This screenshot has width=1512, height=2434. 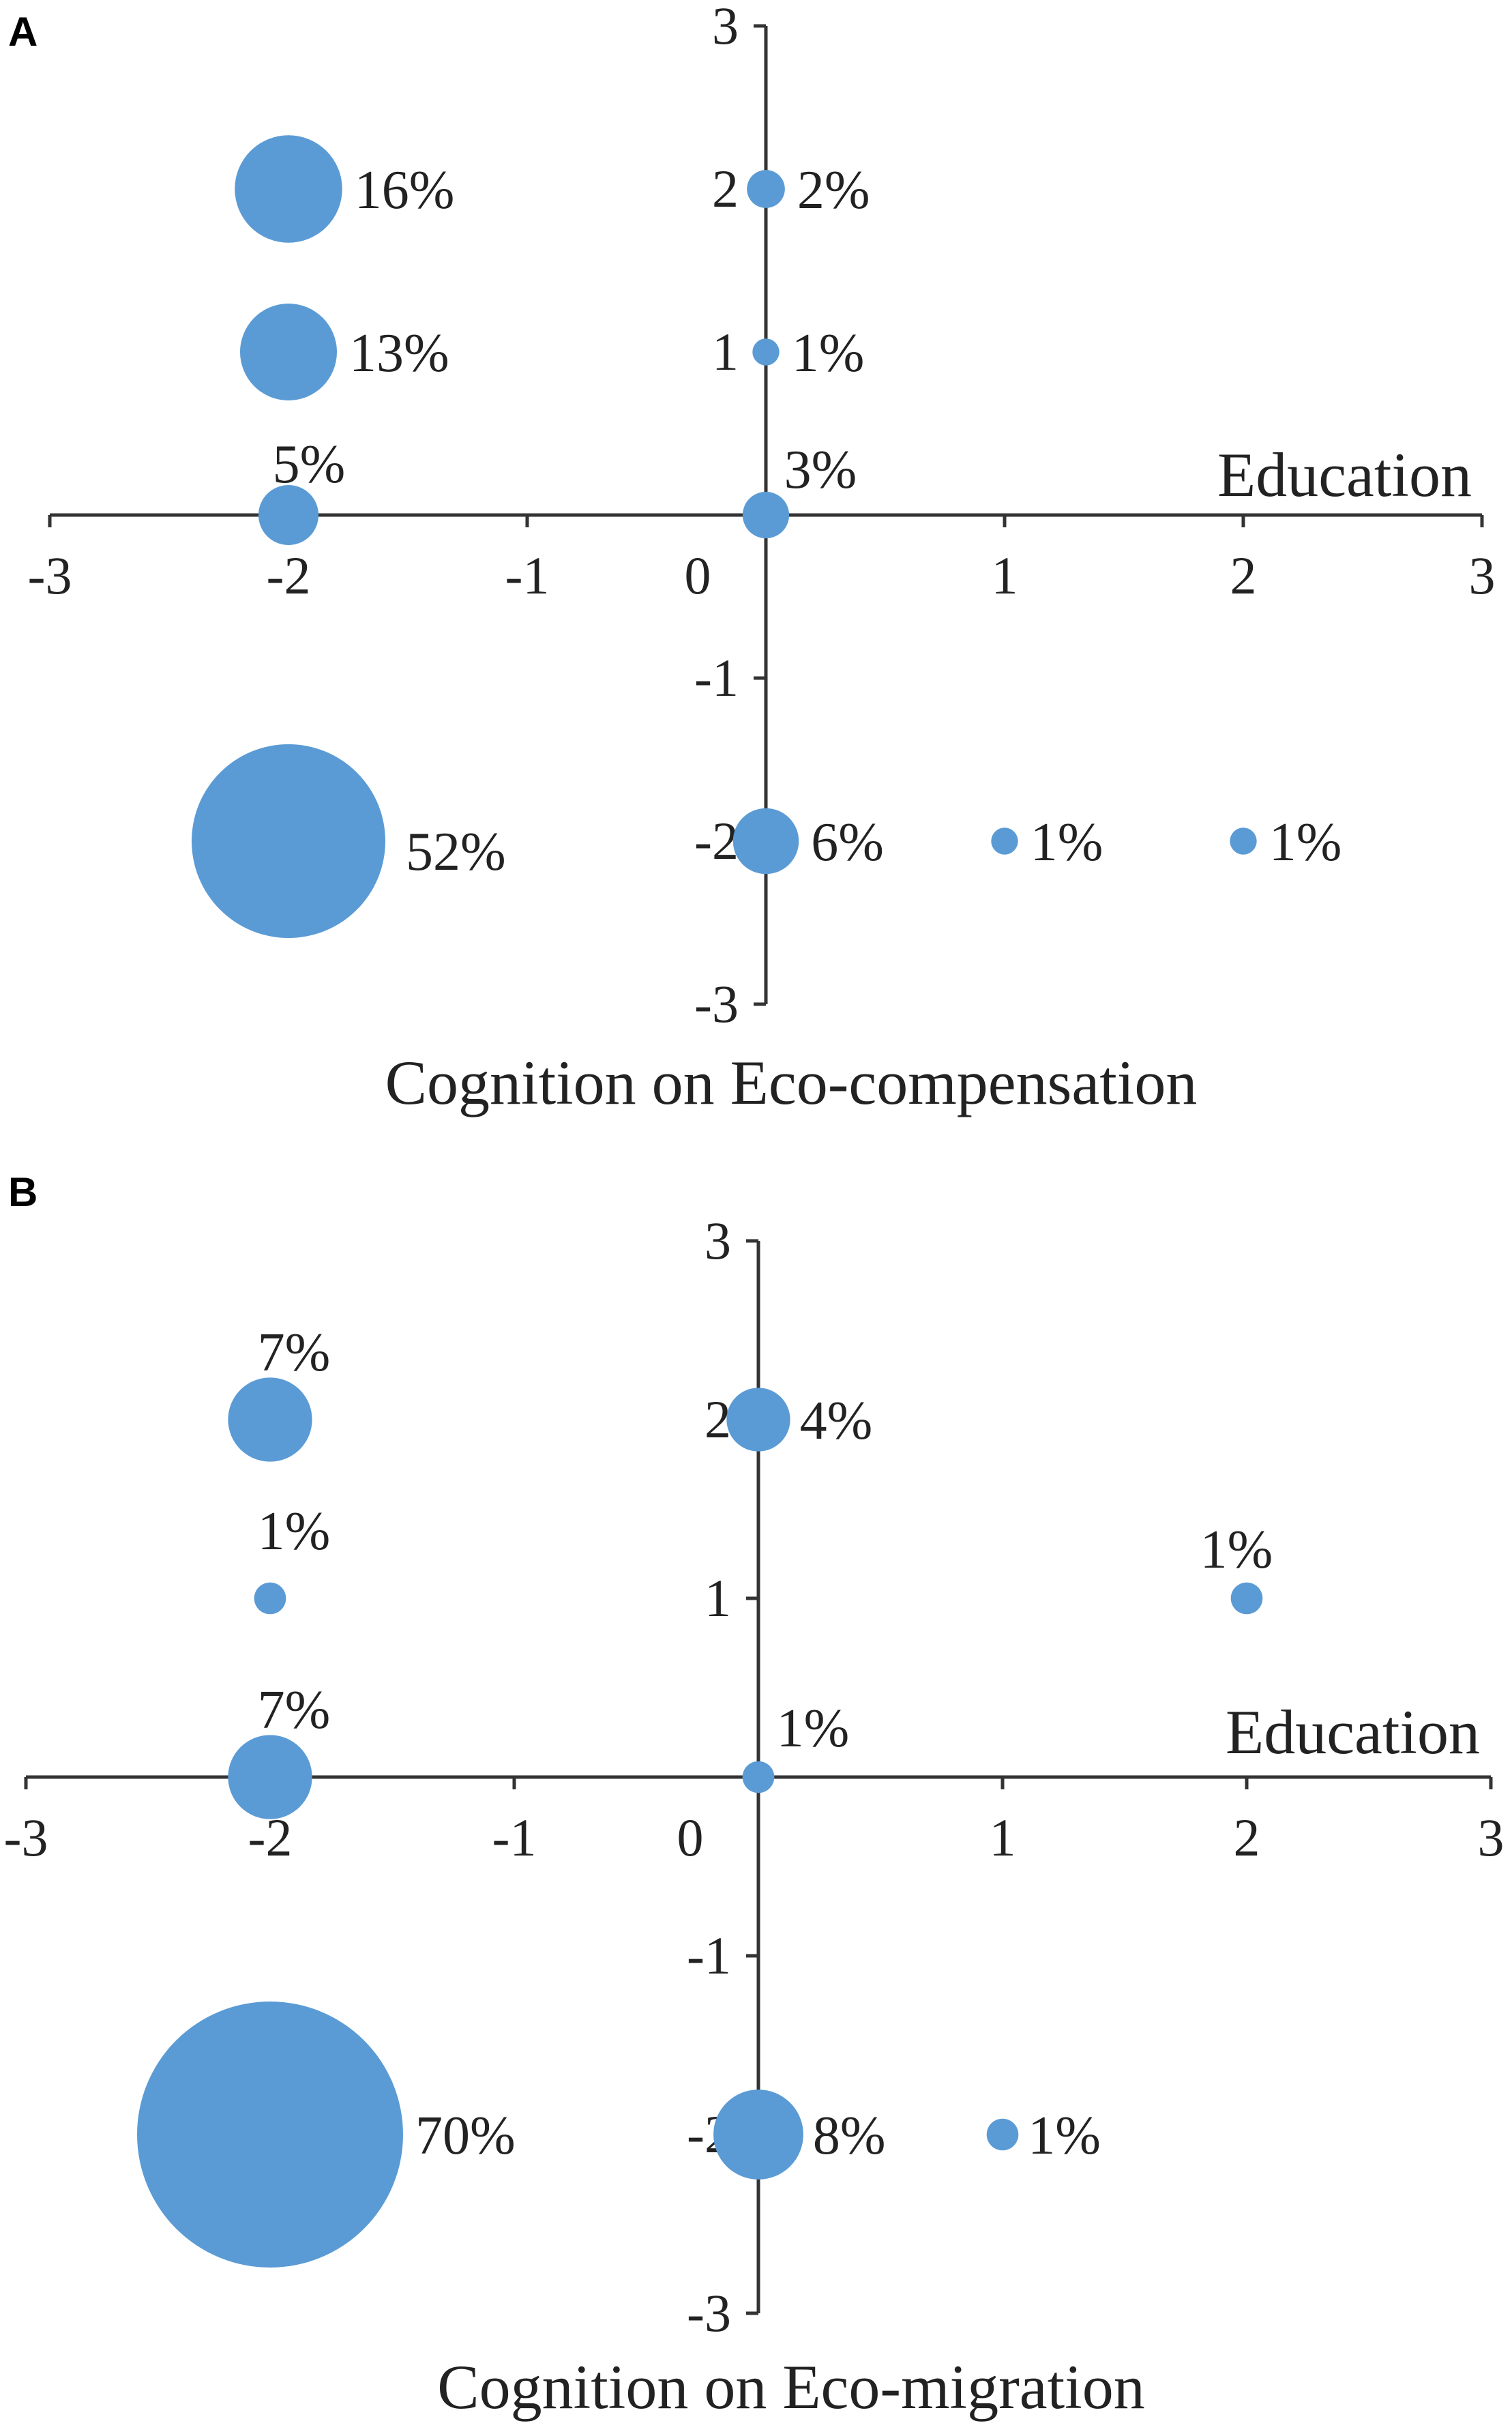 What do you see at coordinates (456, 852) in the screenshot?
I see `bubble-label: 52%` at bounding box center [456, 852].